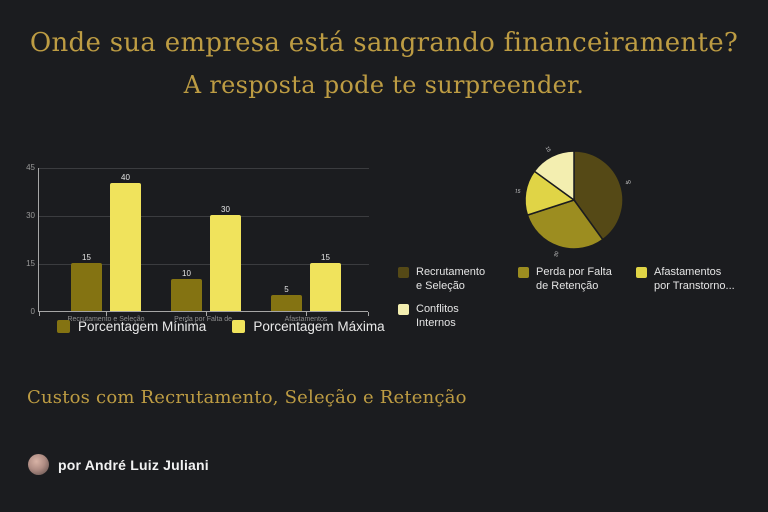 Image resolution: width=768 pixels, height=512 pixels. I want to click on legend-label: Porcentagem Mínima, so click(142, 326).